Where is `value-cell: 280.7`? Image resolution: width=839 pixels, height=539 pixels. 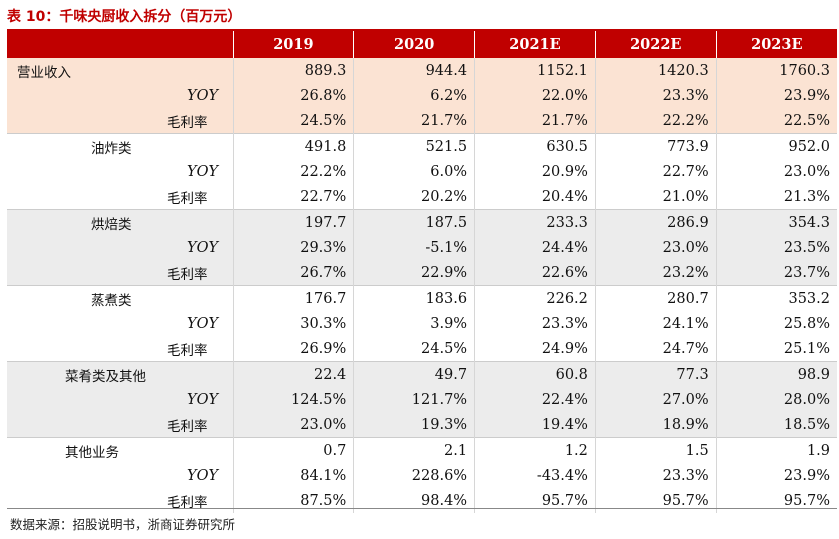
value-cell: 280.7 is located at coordinates (656, 298).